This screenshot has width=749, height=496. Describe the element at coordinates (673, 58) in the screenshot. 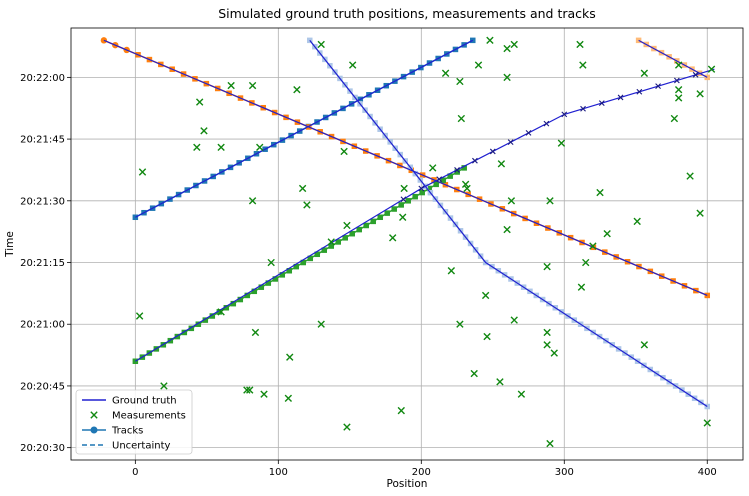

I see `ground-truth-line` at that location.